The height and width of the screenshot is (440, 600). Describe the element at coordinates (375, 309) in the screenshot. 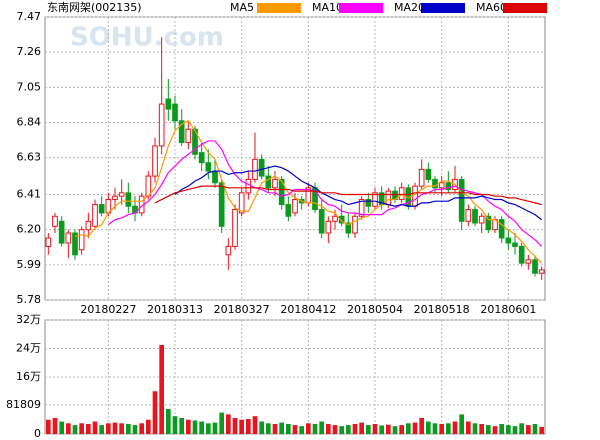

I see `x-tick-label: 20180504` at that location.